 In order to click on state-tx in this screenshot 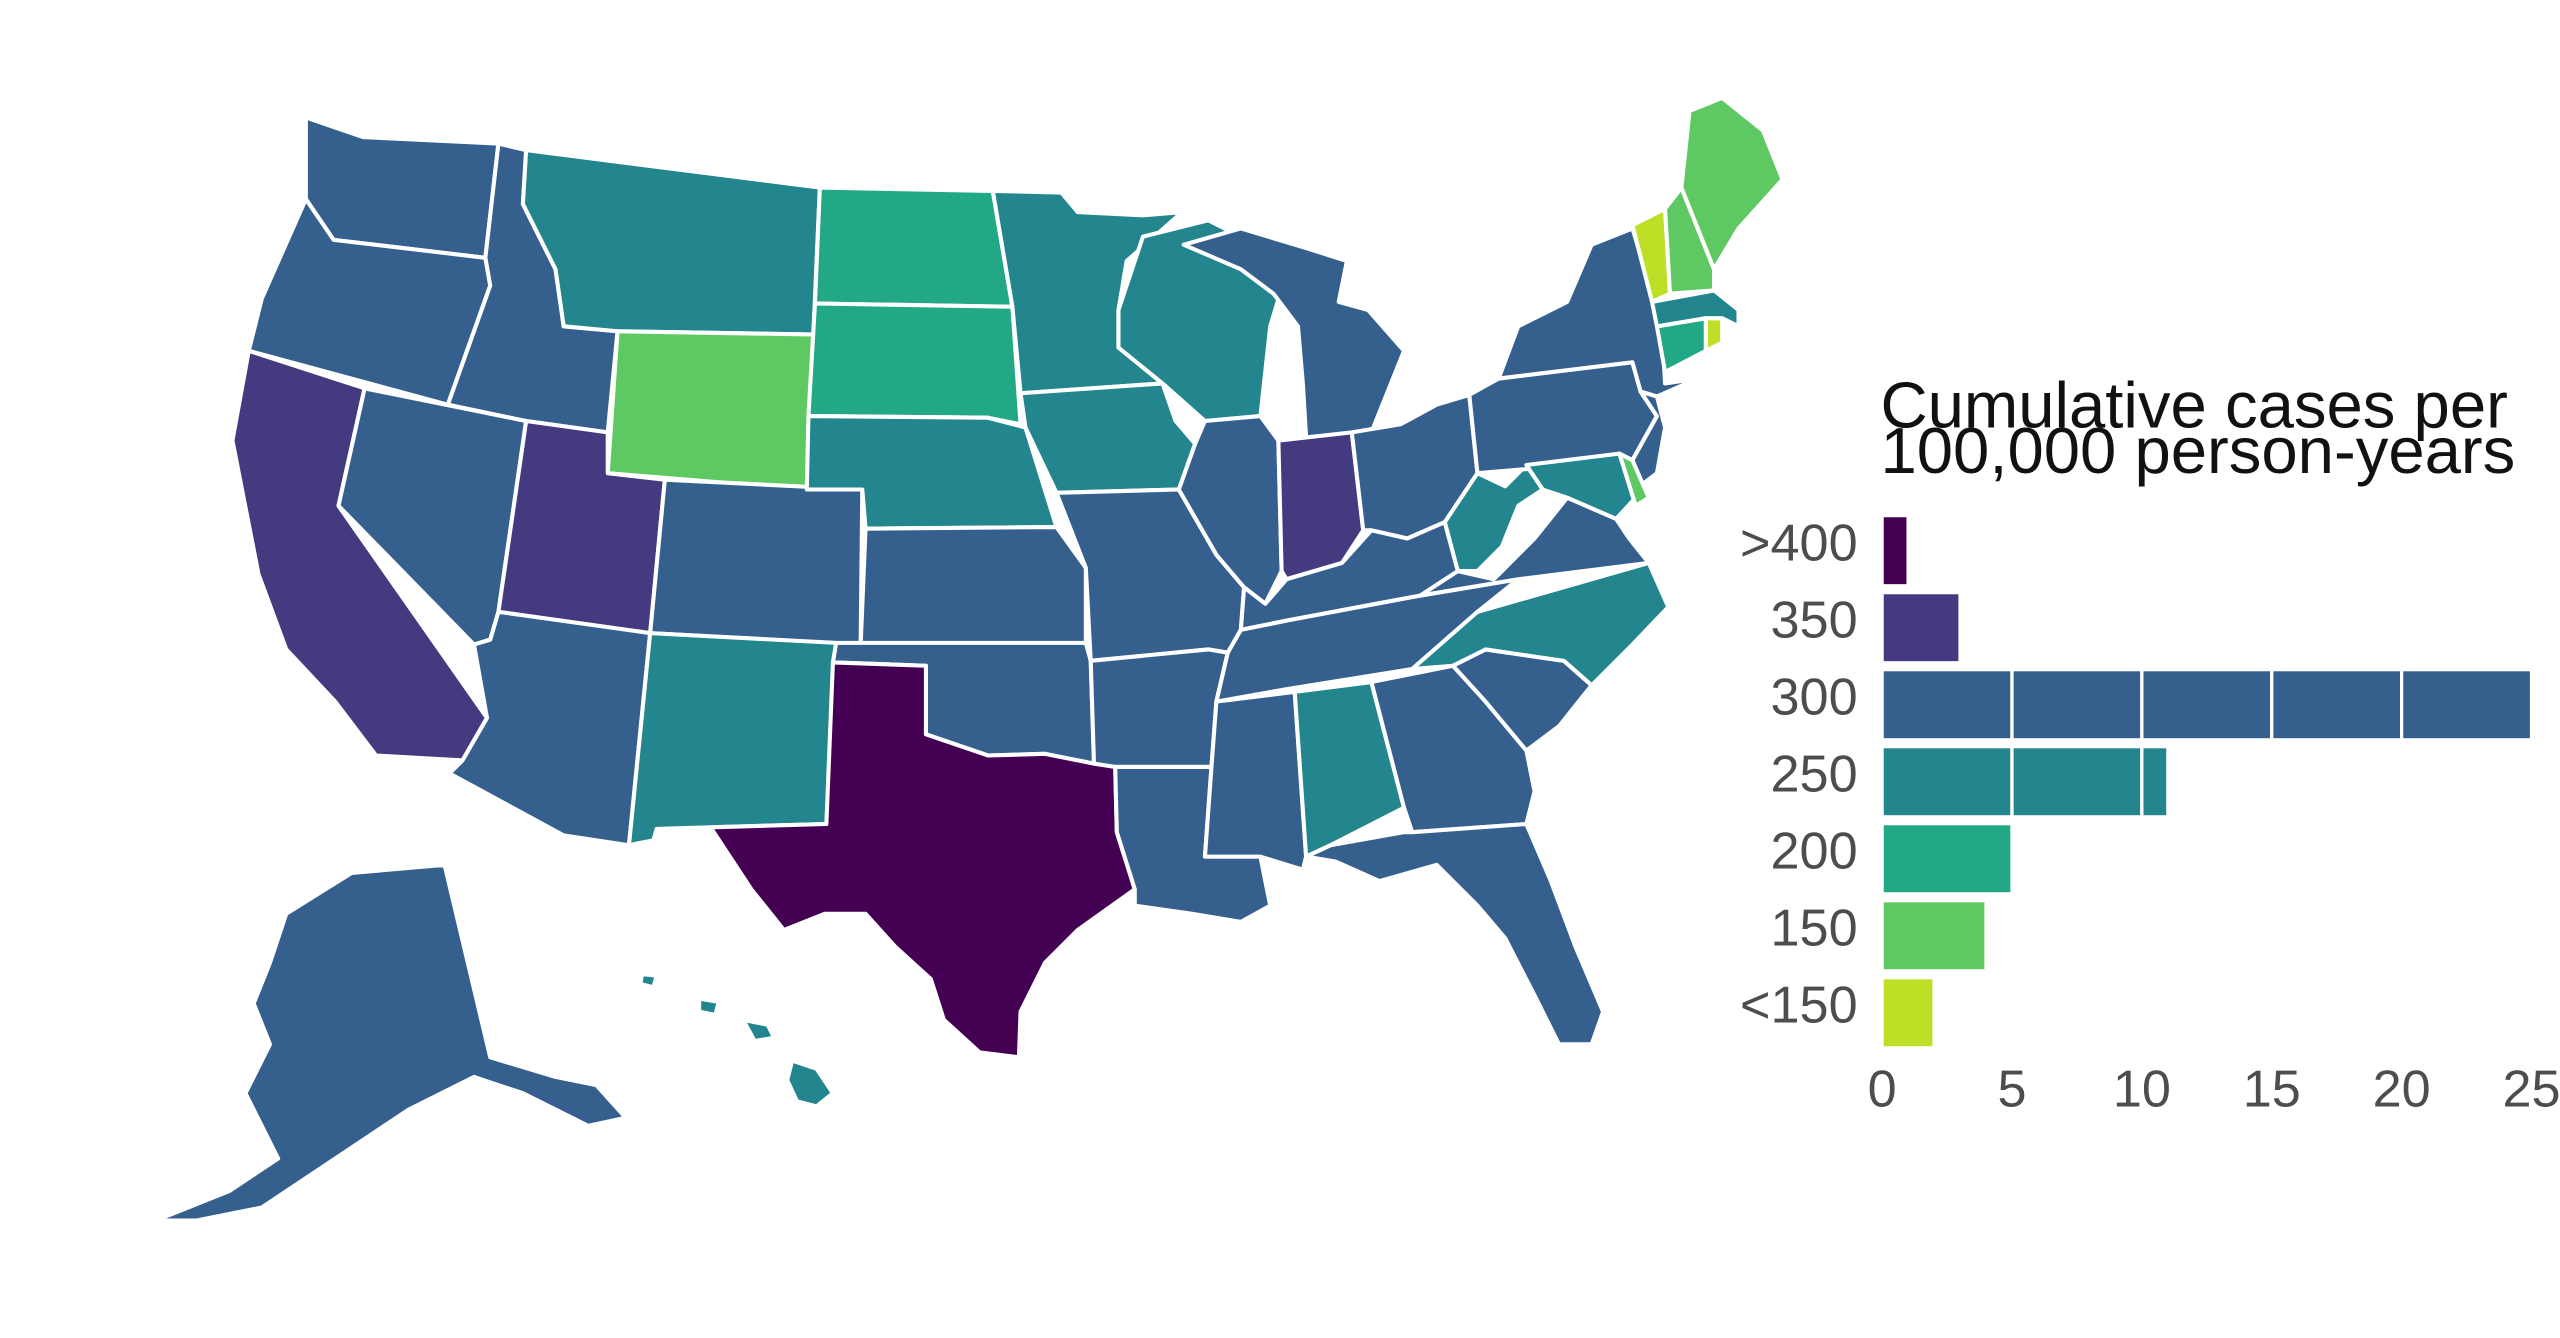, I will do `click(922, 860)`.